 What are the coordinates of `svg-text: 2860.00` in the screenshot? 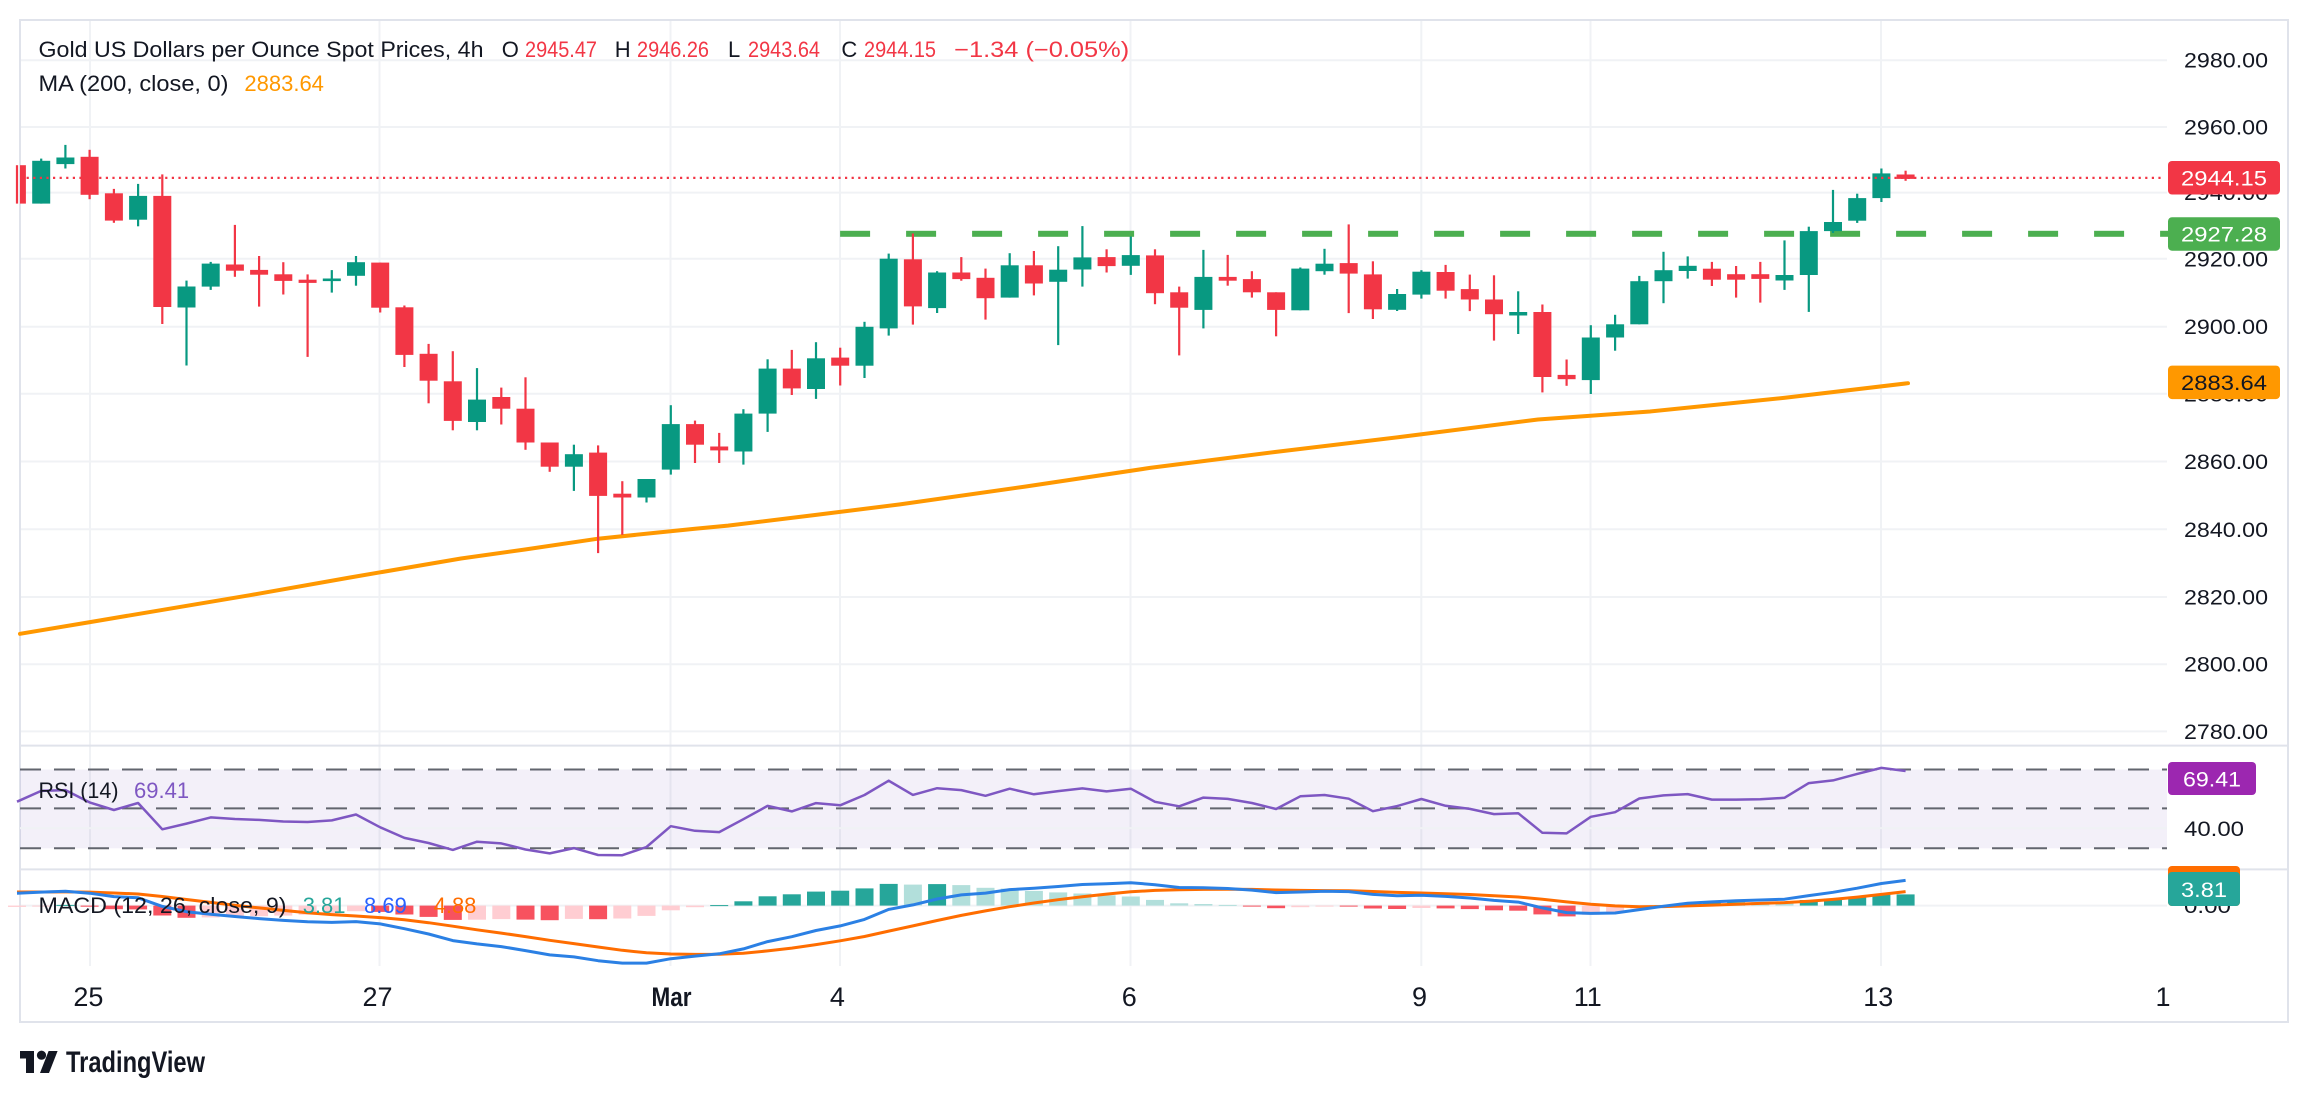 It's located at (2226, 462).